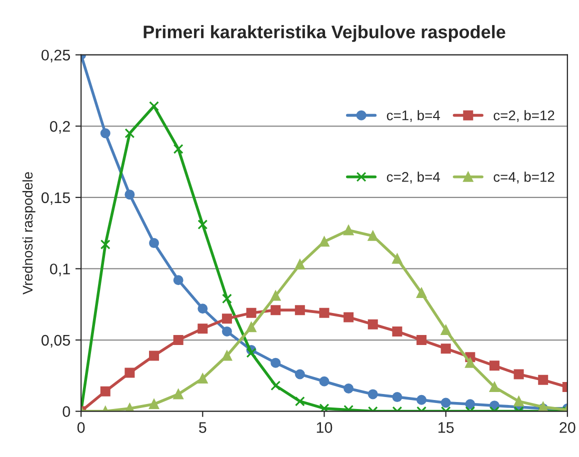 Image resolution: width=579 pixels, height=457 pixels. What do you see at coordinates (413, 178) in the screenshot?
I see `legend-label: c=2, b=4` at bounding box center [413, 178].